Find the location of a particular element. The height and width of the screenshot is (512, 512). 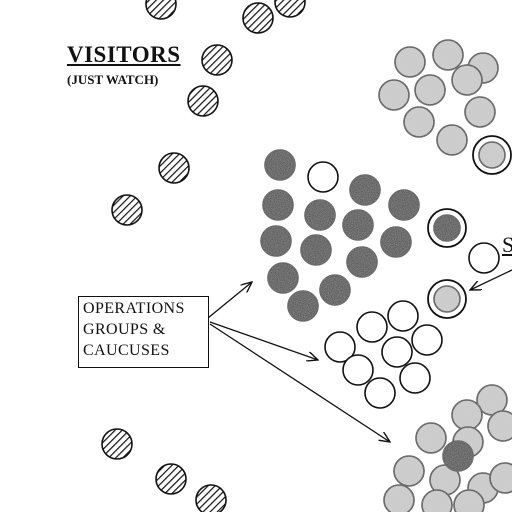

operations-group-dark is located at coordinates (340, 235).